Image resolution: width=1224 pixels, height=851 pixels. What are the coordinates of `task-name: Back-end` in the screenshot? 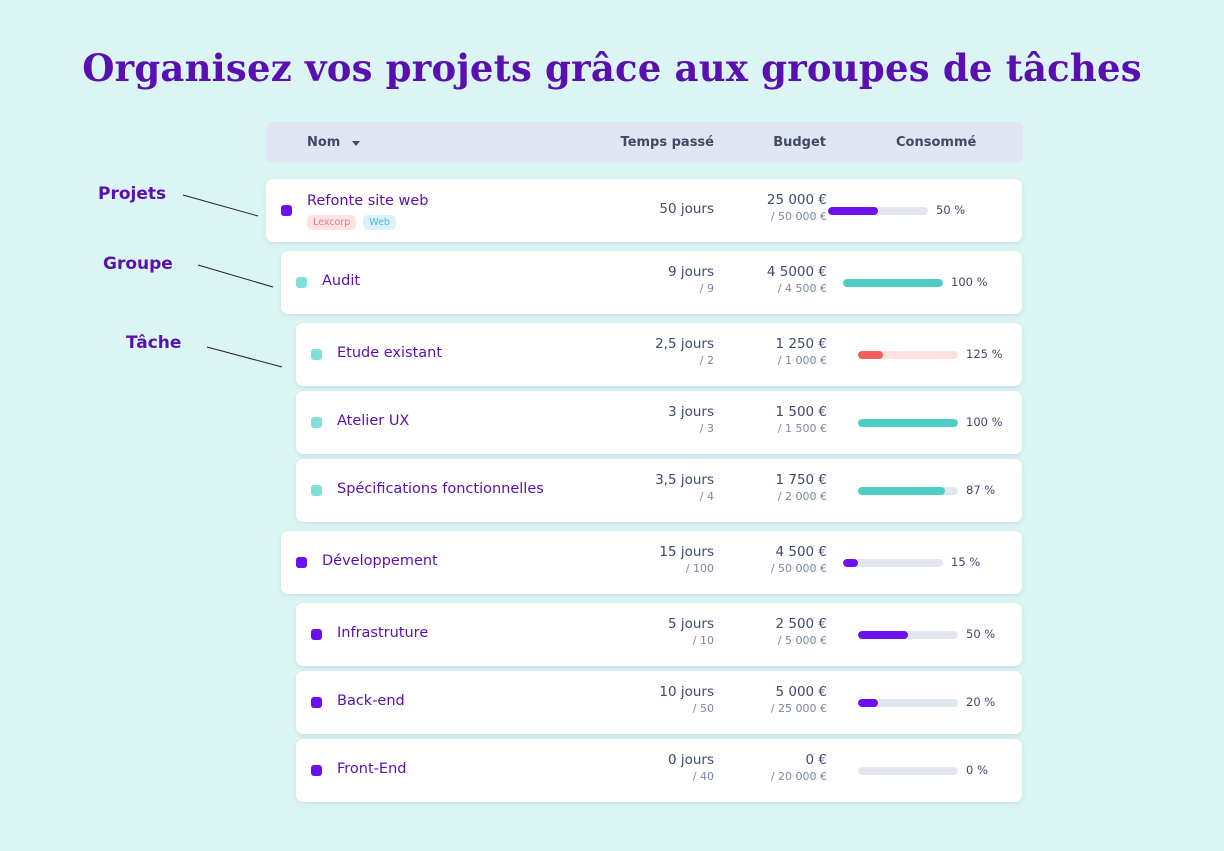 It's located at (371, 701).